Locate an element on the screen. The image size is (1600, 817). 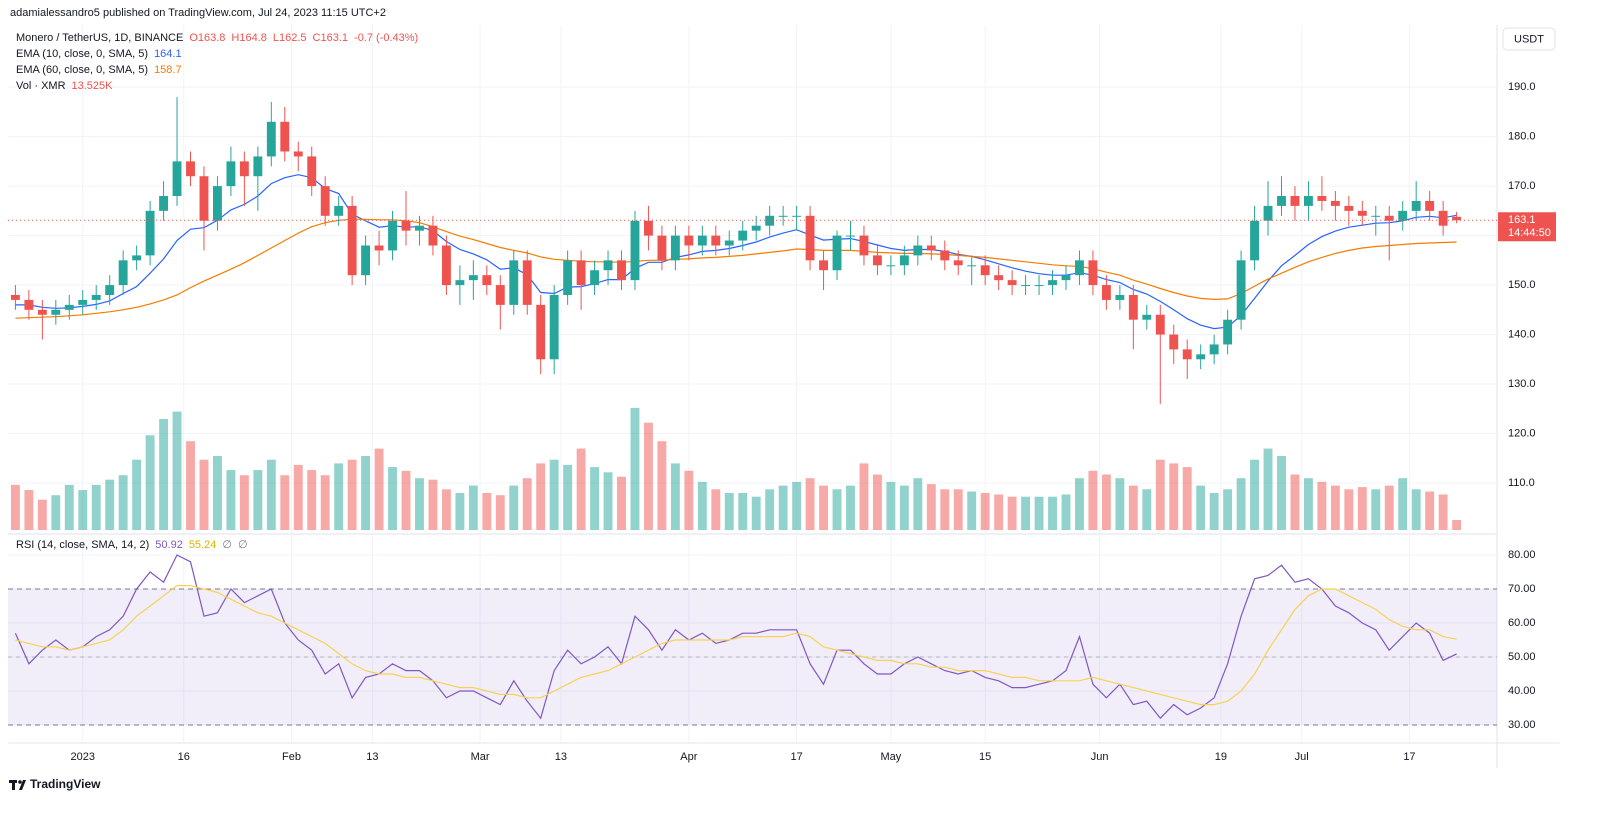
x-tick-label: Apr is located at coordinates (688, 757).